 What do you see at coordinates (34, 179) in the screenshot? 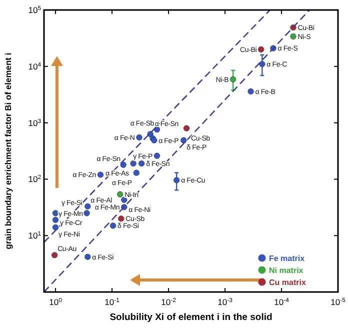
I see `y-tick-label: 10$^{2}$` at bounding box center [34, 179].